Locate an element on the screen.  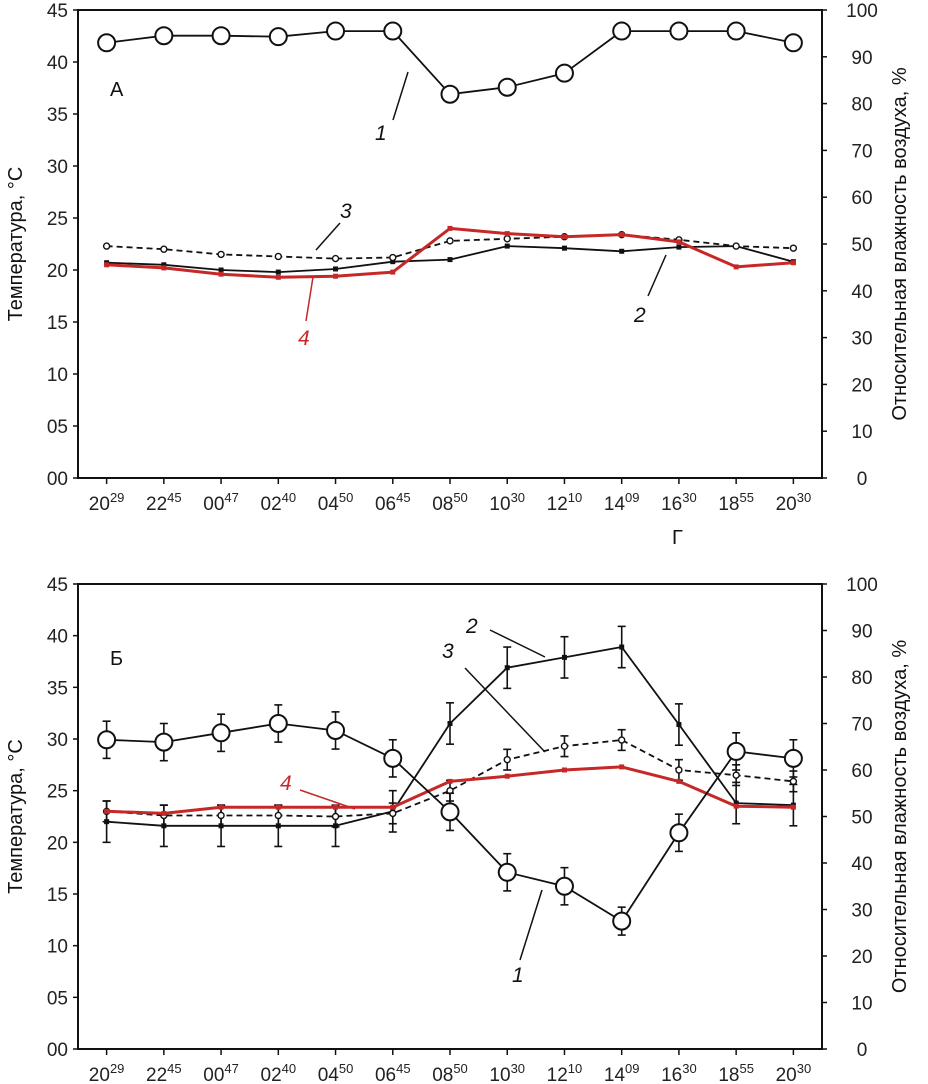
x-tick-label: 0450 is located at coordinates (336, 1072).